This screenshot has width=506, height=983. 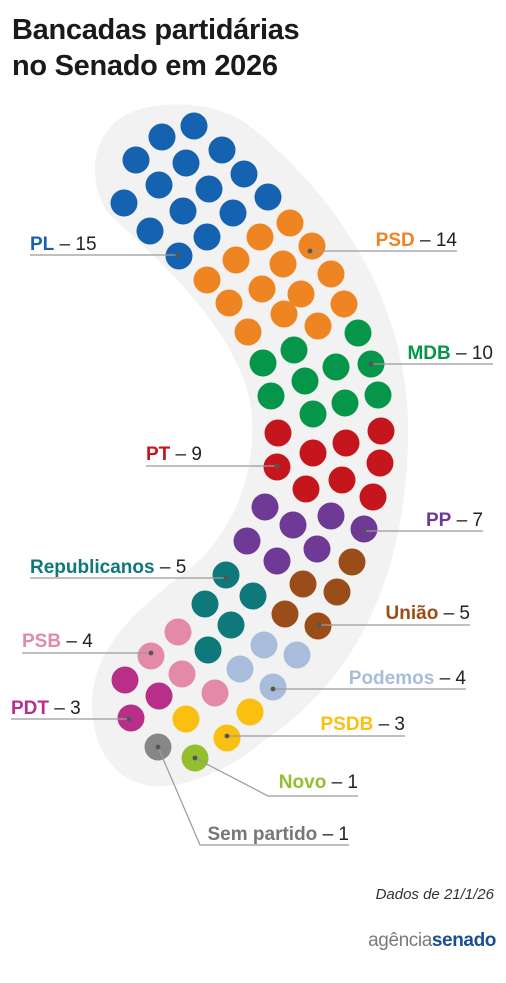 I want to click on label-psd: PSD – 14, so click(x=417, y=240).